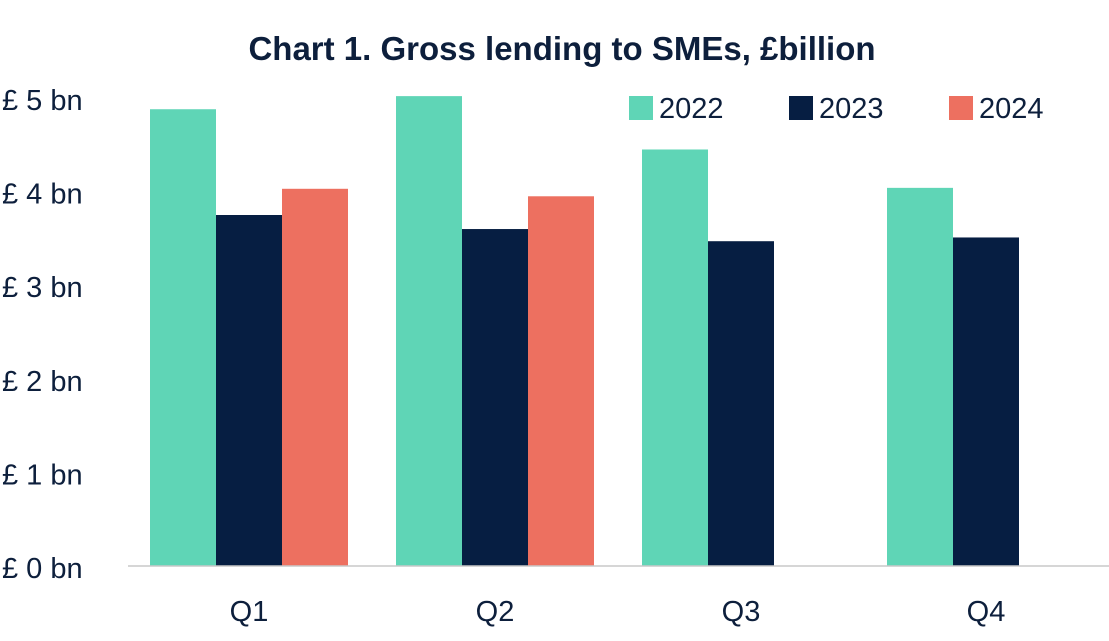 The width and height of the screenshot is (1109, 641). What do you see at coordinates (42, 288) in the screenshot?
I see `y-tick-label: £ 3 bn` at bounding box center [42, 288].